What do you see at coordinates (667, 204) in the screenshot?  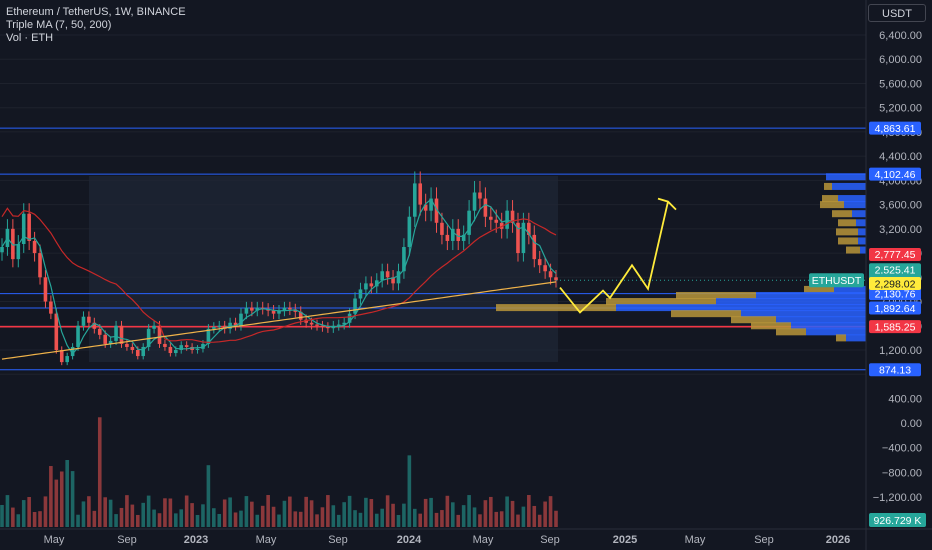 I see `projection-arrowhead` at bounding box center [667, 204].